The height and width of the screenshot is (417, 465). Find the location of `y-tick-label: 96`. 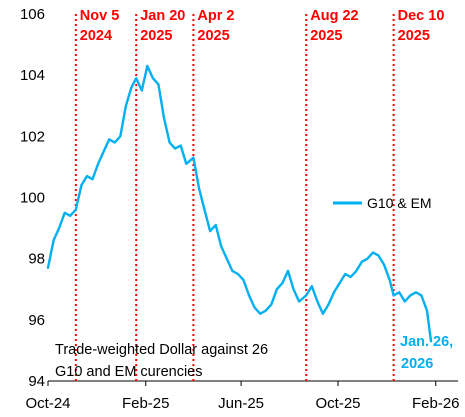

y-tick-label: 96 is located at coordinates (36, 320).